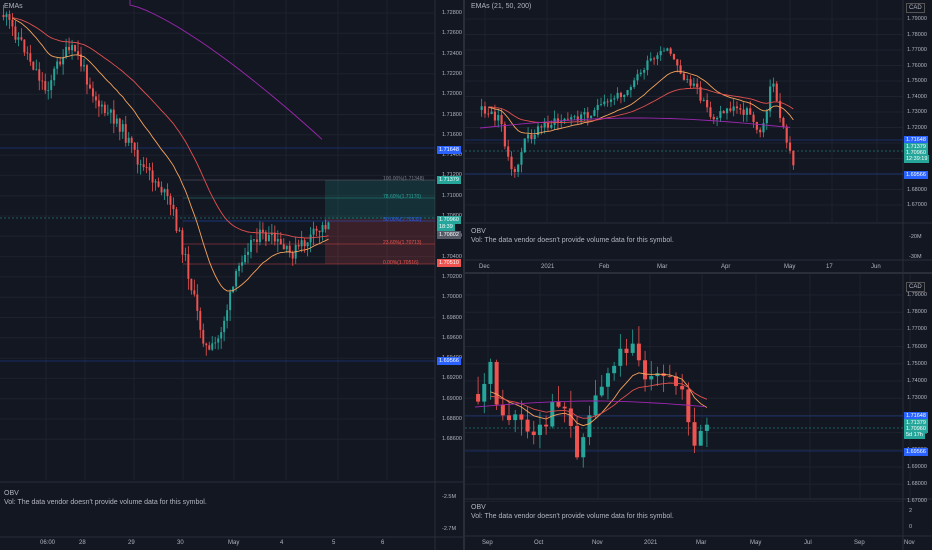 The width and height of the screenshot is (932, 550). What do you see at coordinates (911, 511) in the screenshot?
I see `obv-axis-label: 2` at bounding box center [911, 511].